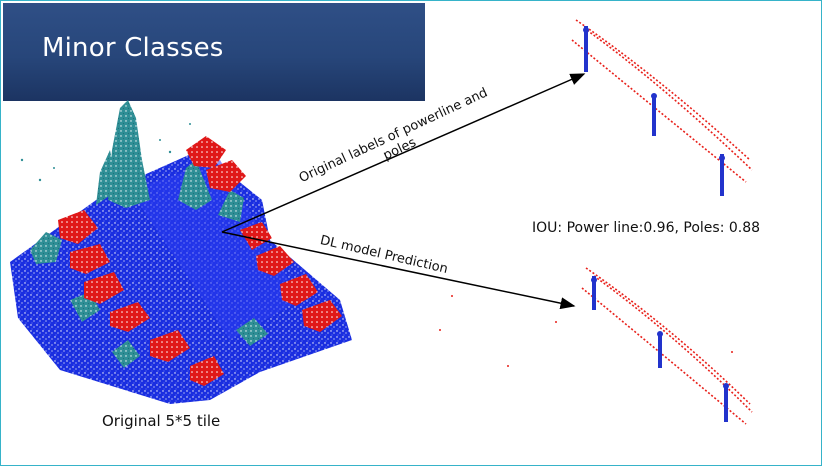 The width and height of the screenshot is (822, 466). I want to click on road-points, so click(215, 250).